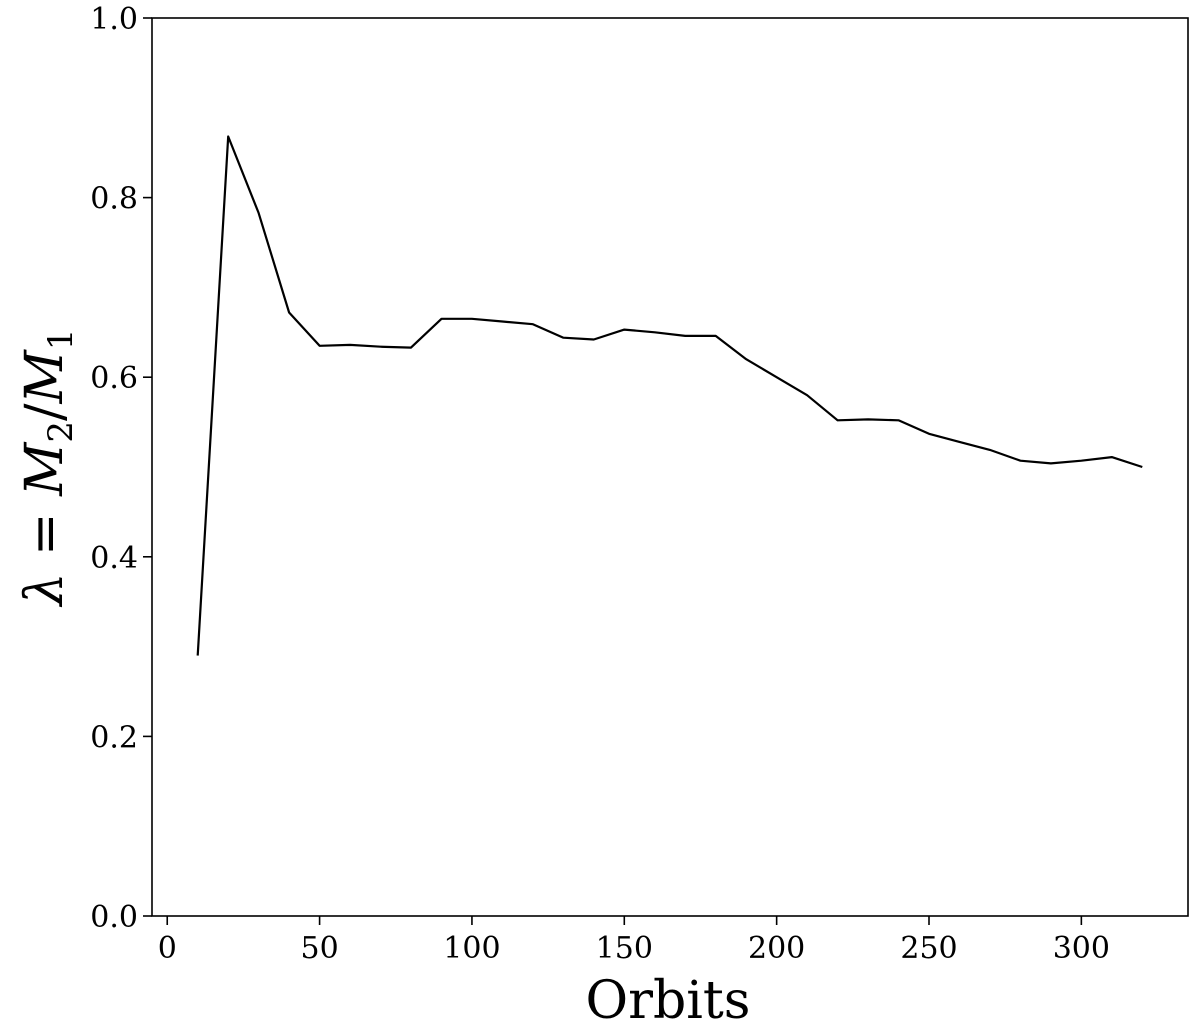 This screenshot has width=1200, height=1027. I want to click on y-label-den: M, so click(45, 376).